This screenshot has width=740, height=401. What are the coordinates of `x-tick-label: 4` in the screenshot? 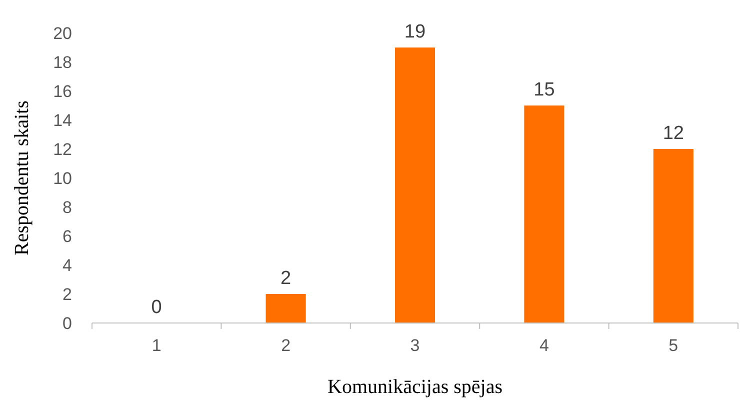 It's located at (544, 345).